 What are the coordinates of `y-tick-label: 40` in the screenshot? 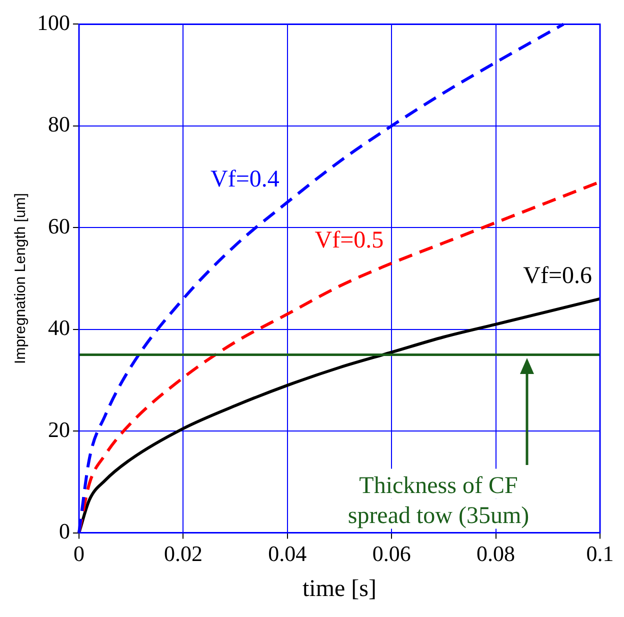 It's located at (59, 327).